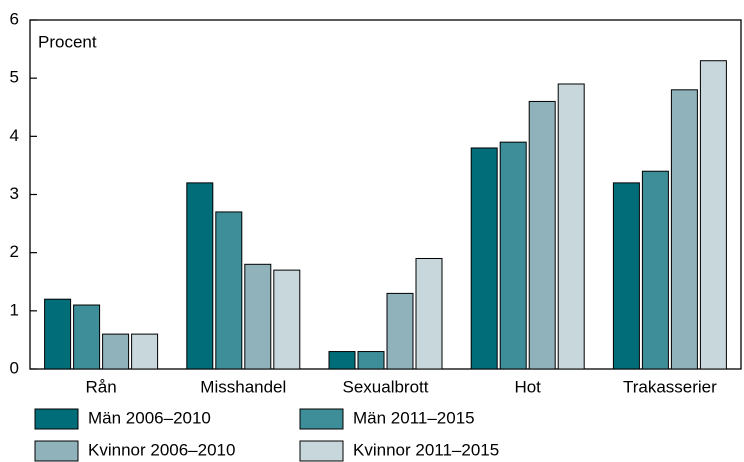 This screenshot has width=744, height=462. Describe the element at coordinates (149, 417) in the screenshot. I see `legend-label: Män 2006–2010` at that location.